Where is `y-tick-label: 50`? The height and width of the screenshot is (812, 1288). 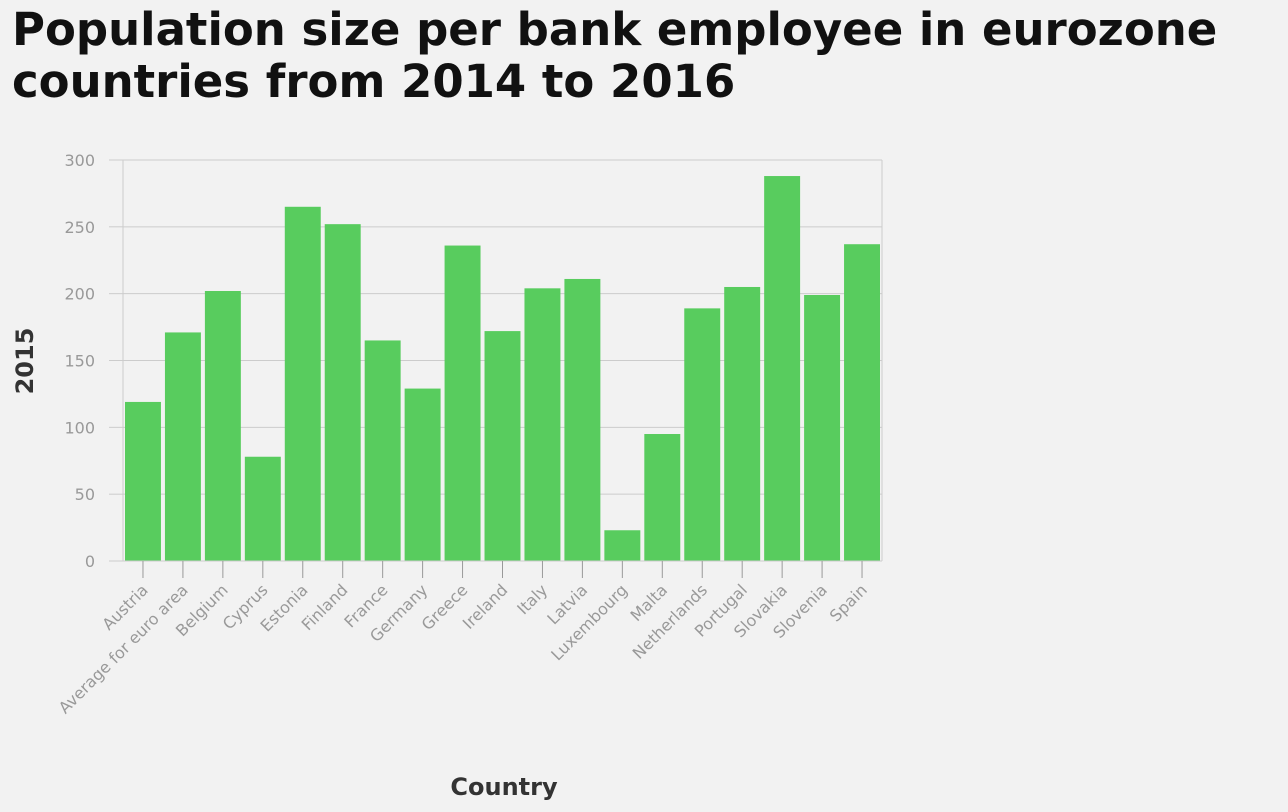
y-tick-label: 50 is located at coordinates (85, 494).